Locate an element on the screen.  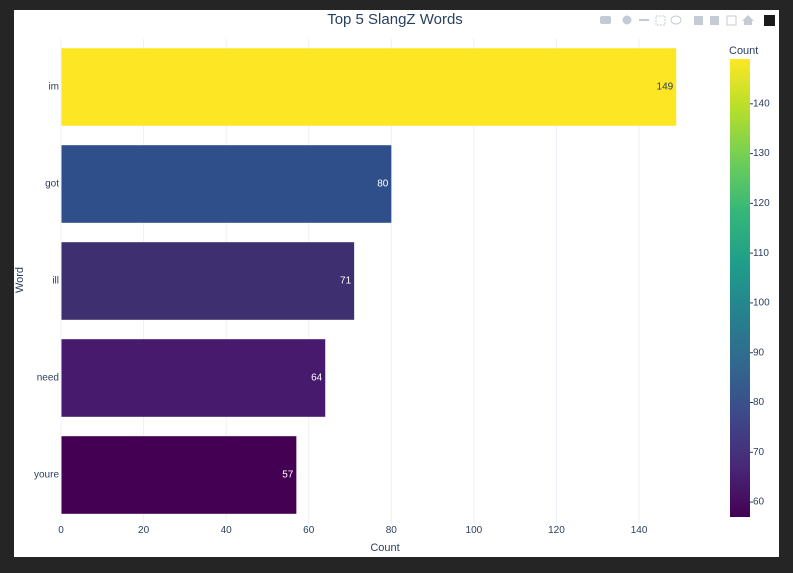
zoom-out-button is located at coordinates (714, 20).